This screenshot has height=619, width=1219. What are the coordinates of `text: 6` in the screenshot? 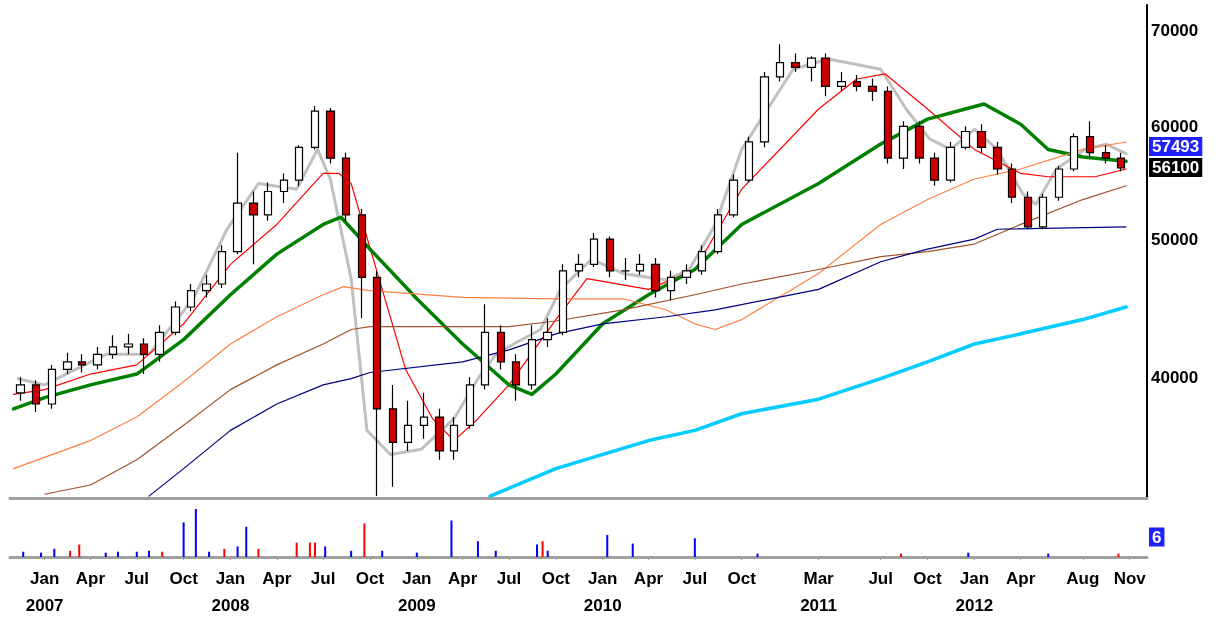 It's located at (1157, 537).